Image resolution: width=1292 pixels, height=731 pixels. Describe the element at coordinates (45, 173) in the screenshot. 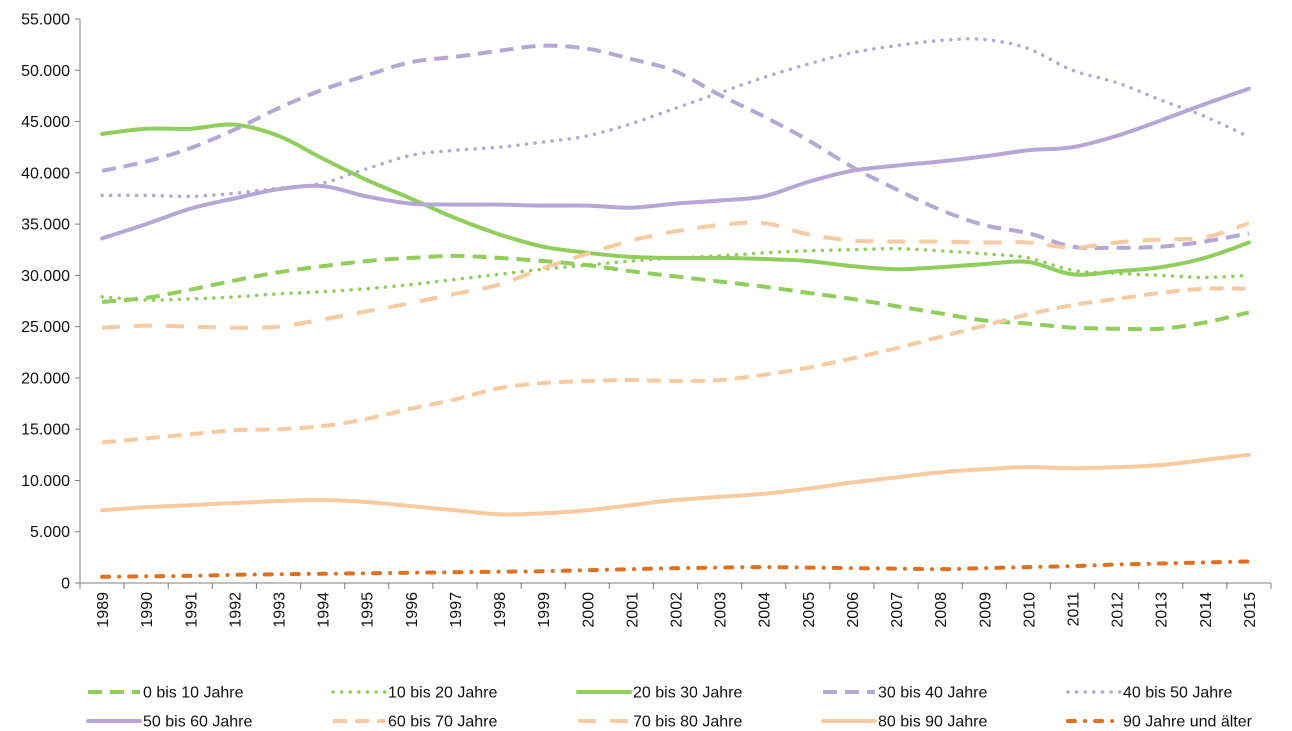

I see `y-tick-label: 40.000` at that location.